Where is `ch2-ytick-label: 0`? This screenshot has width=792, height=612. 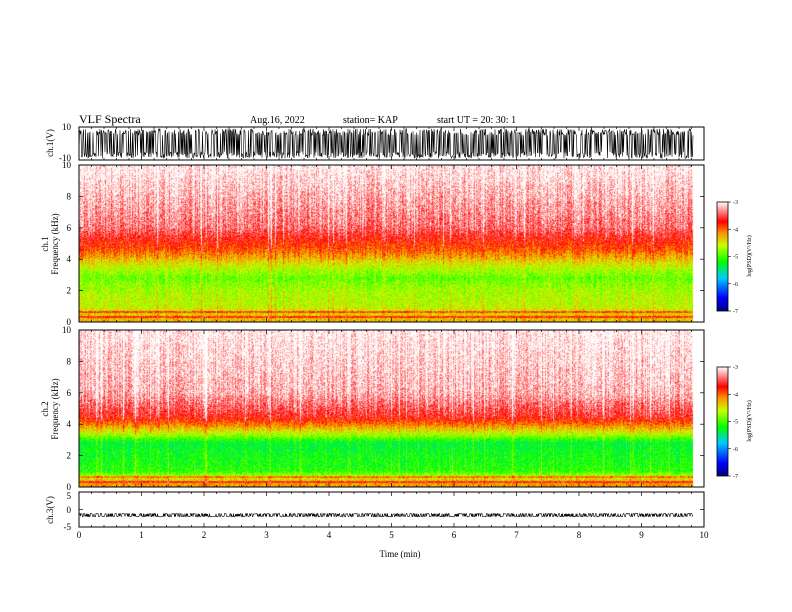
ch2-ytick-label: 0 is located at coordinates (69, 487).